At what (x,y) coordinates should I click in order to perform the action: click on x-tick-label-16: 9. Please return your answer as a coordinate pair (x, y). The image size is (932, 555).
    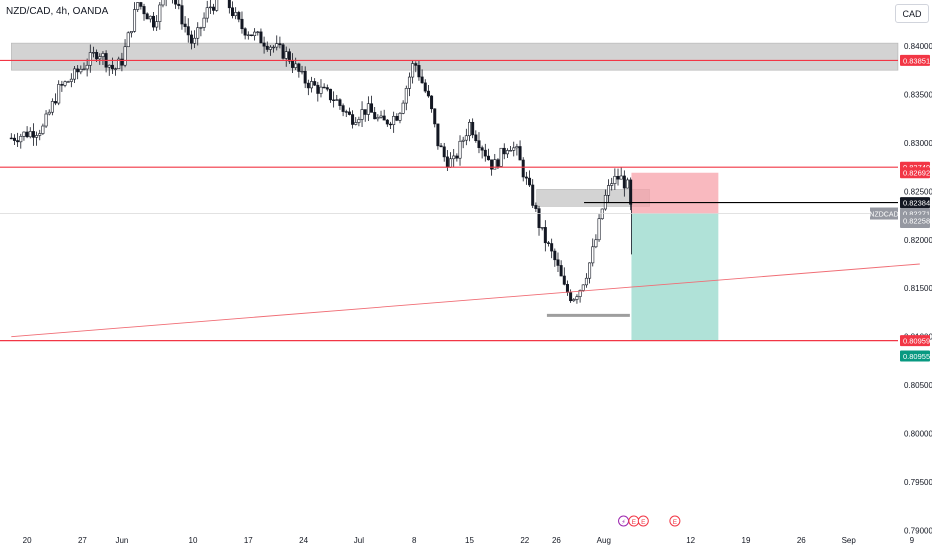
    Looking at the image, I should click on (912, 540).